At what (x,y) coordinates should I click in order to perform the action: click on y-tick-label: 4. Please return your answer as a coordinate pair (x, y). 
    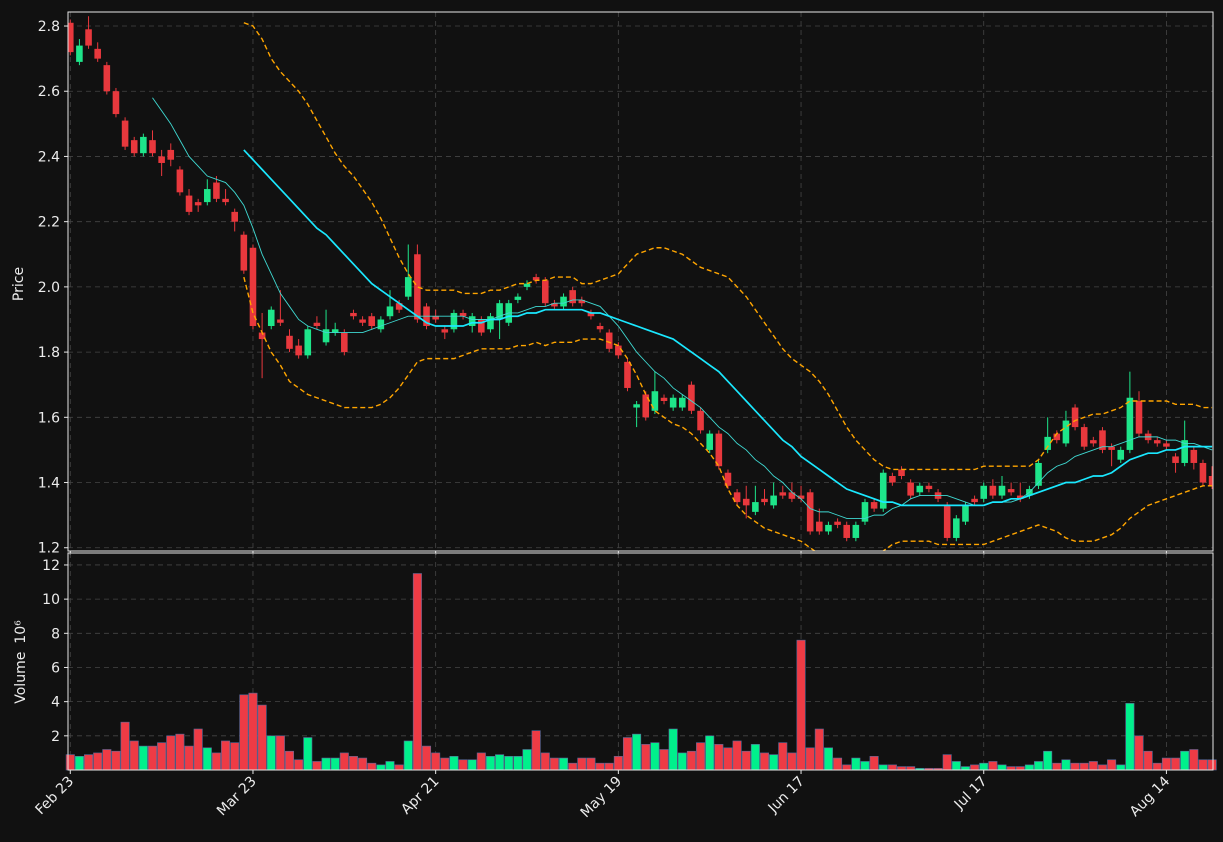
    Looking at the image, I should click on (55, 703).